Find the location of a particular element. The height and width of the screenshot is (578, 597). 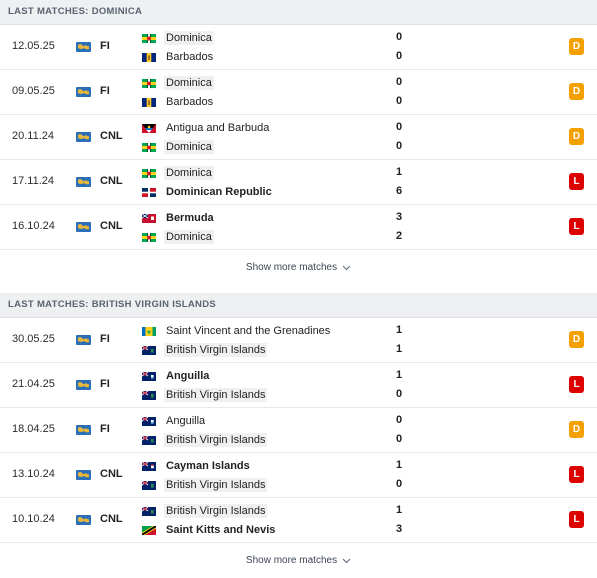

match-date: 12.05.25 is located at coordinates (33, 46).